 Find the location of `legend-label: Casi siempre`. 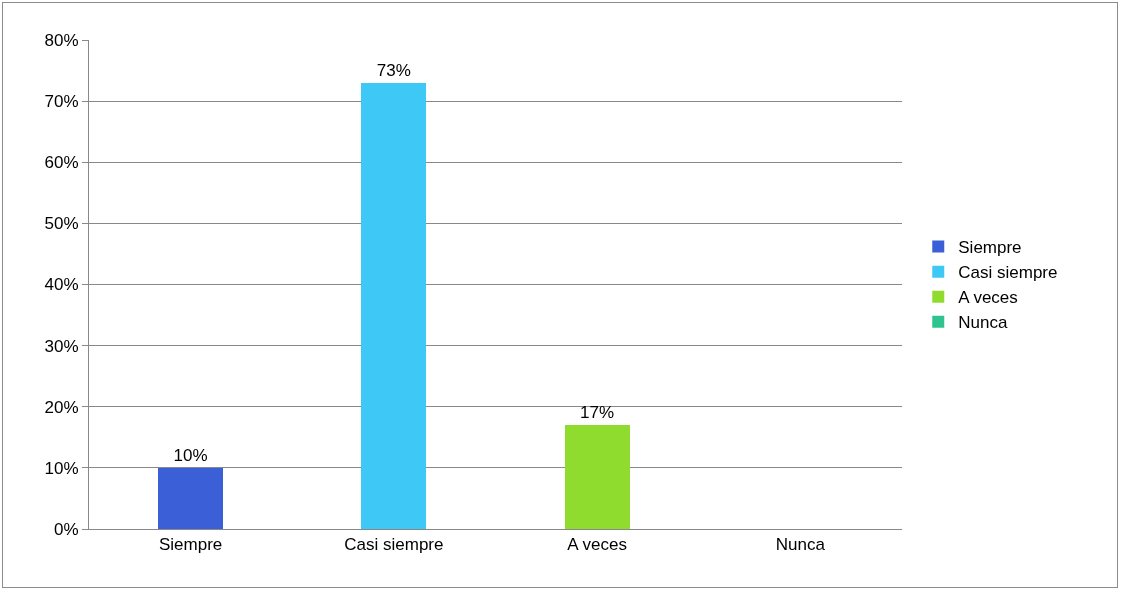

legend-label: Casi siempre is located at coordinates (1008, 273).